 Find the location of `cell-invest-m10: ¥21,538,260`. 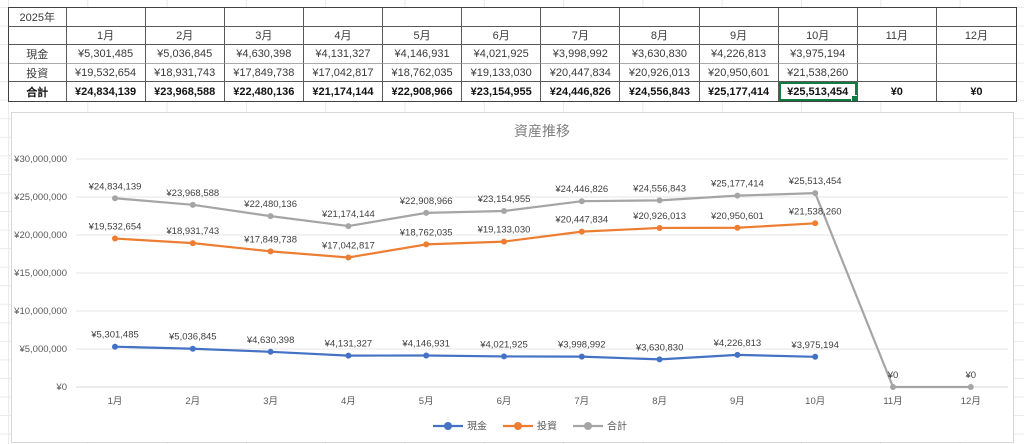

cell-invest-m10: ¥21,538,260 is located at coordinates (818, 73).